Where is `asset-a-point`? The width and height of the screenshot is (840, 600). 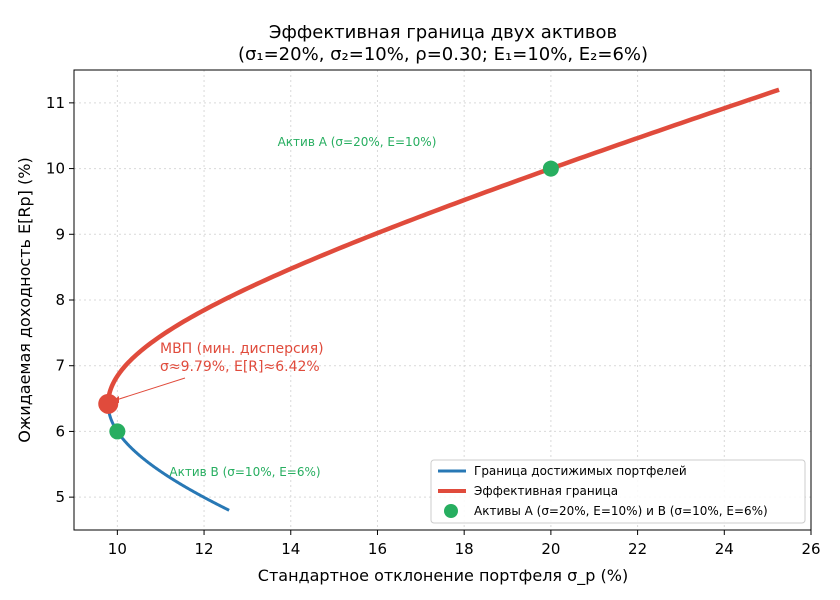
asset-a-point is located at coordinates (550, 168).